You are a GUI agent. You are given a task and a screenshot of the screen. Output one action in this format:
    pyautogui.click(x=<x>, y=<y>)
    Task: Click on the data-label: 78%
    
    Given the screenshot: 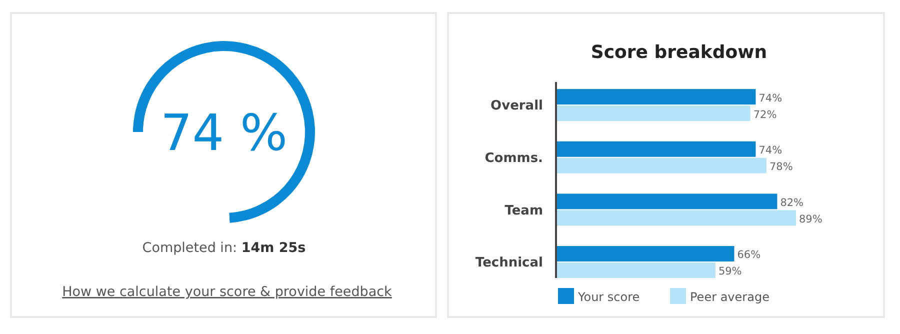 What is the action you would take?
    pyautogui.click(x=781, y=167)
    